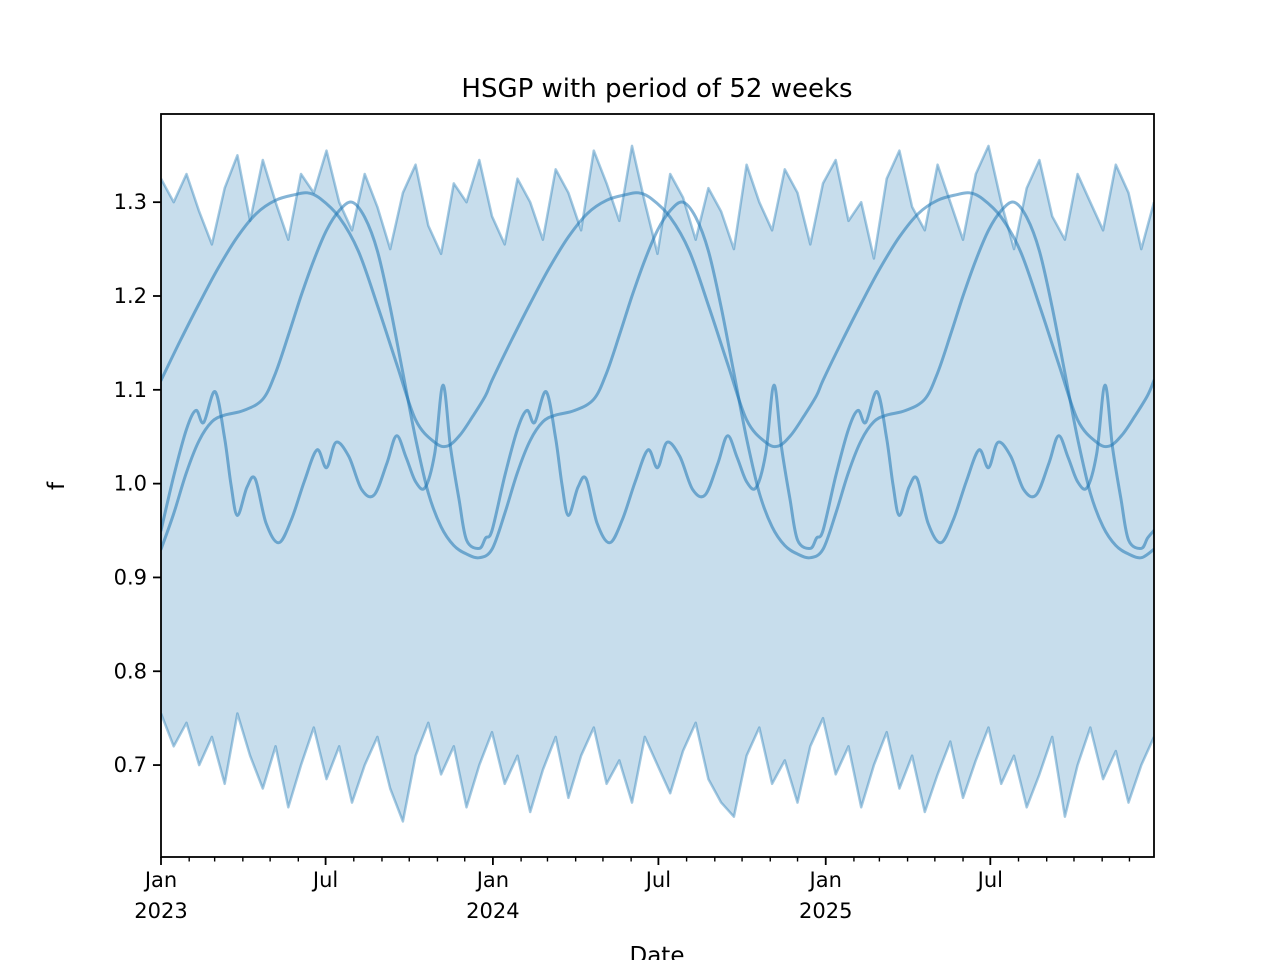  What do you see at coordinates (130, 765) in the screenshot?
I see `y-tick-label: 0.7` at bounding box center [130, 765].